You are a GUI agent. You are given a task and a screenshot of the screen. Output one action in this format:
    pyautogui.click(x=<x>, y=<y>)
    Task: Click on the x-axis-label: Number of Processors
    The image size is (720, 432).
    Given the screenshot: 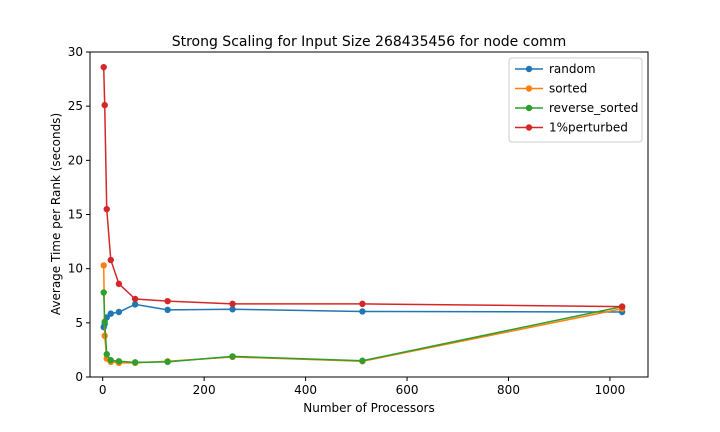 What is the action you would take?
    pyautogui.click(x=368, y=408)
    